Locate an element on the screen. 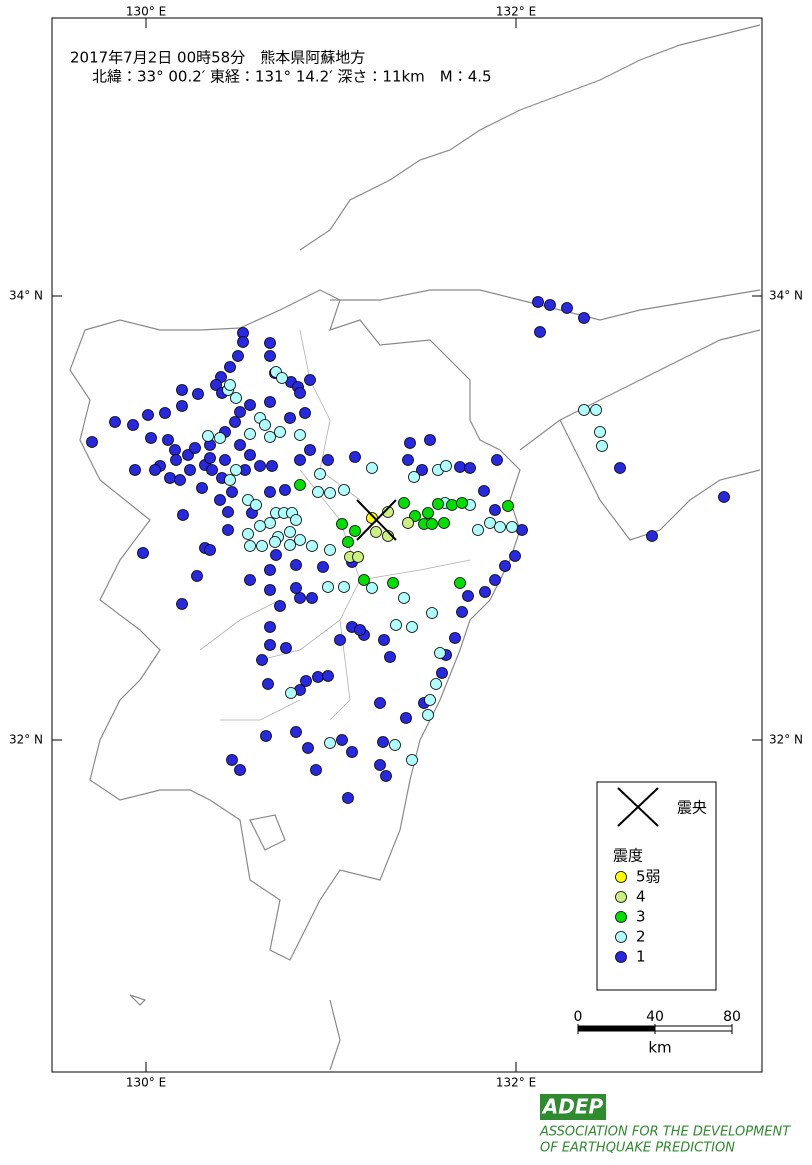  shikoku-coast is located at coordinates (640, 435).